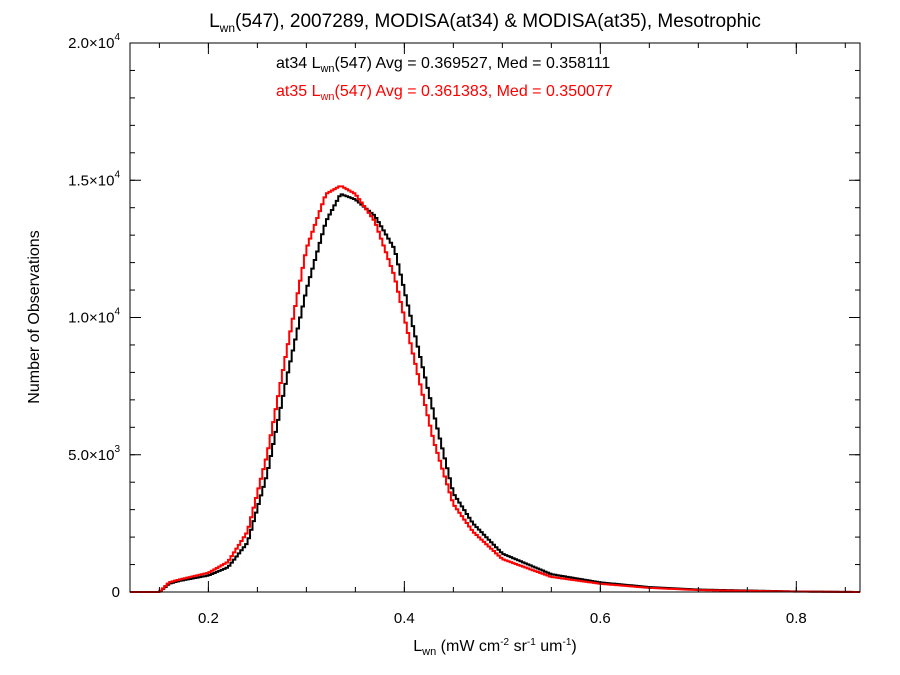  I want to click on y-tick-label-3: 1.5×10⁴, so click(94, 179).